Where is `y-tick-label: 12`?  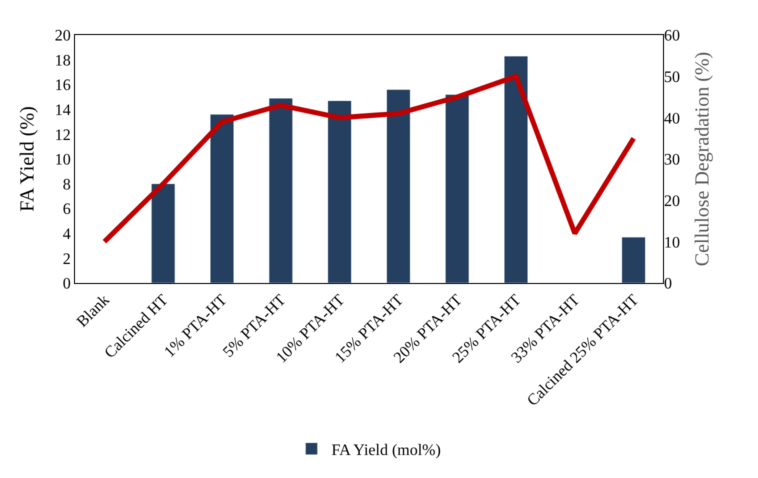 y-tick-label: 12 is located at coordinates (62, 135).